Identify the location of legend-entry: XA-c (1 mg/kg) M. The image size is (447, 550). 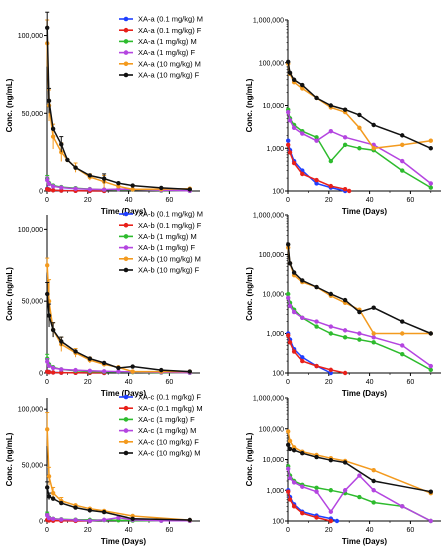
(167, 430).